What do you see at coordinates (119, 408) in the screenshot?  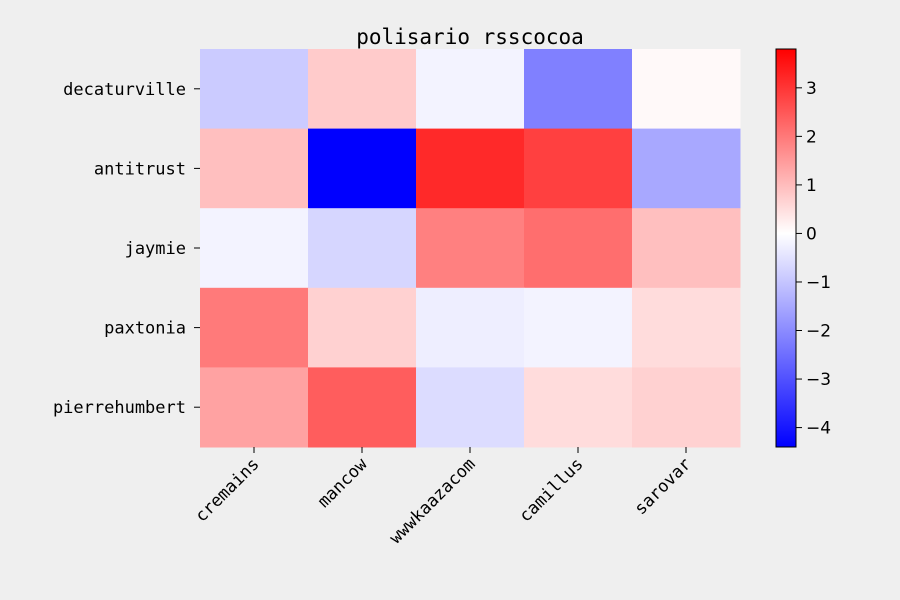 I see `y-tick-label: pierrehumbert` at bounding box center [119, 408].